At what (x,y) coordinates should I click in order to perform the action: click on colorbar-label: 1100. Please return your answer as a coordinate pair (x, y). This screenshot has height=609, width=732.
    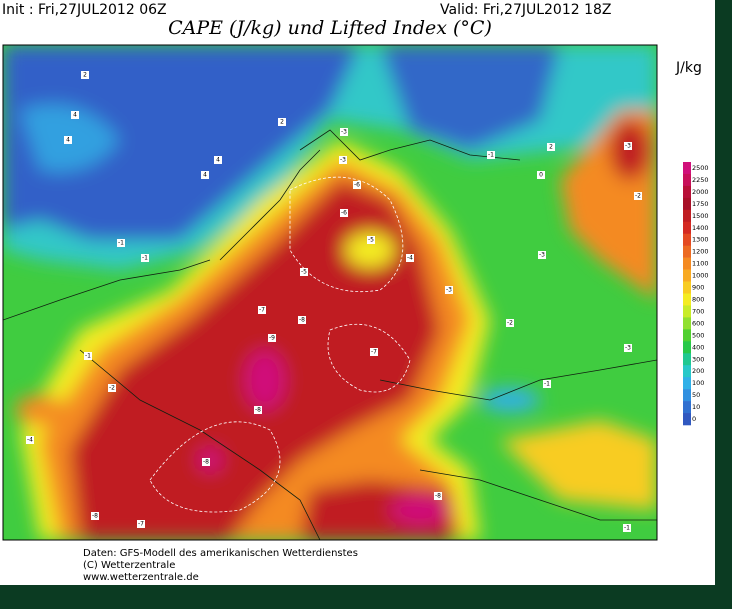
    Looking at the image, I should click on (700, 264).